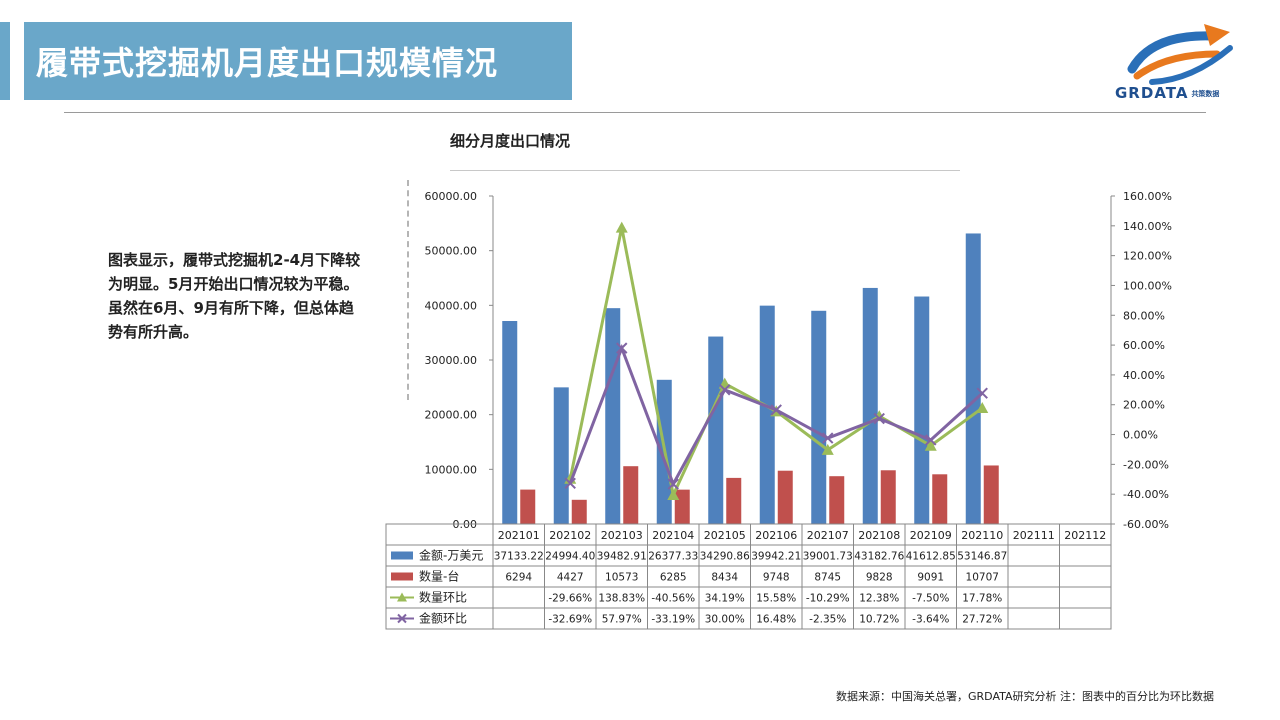  I want to click on chart-title-divider, so click(705, 170).